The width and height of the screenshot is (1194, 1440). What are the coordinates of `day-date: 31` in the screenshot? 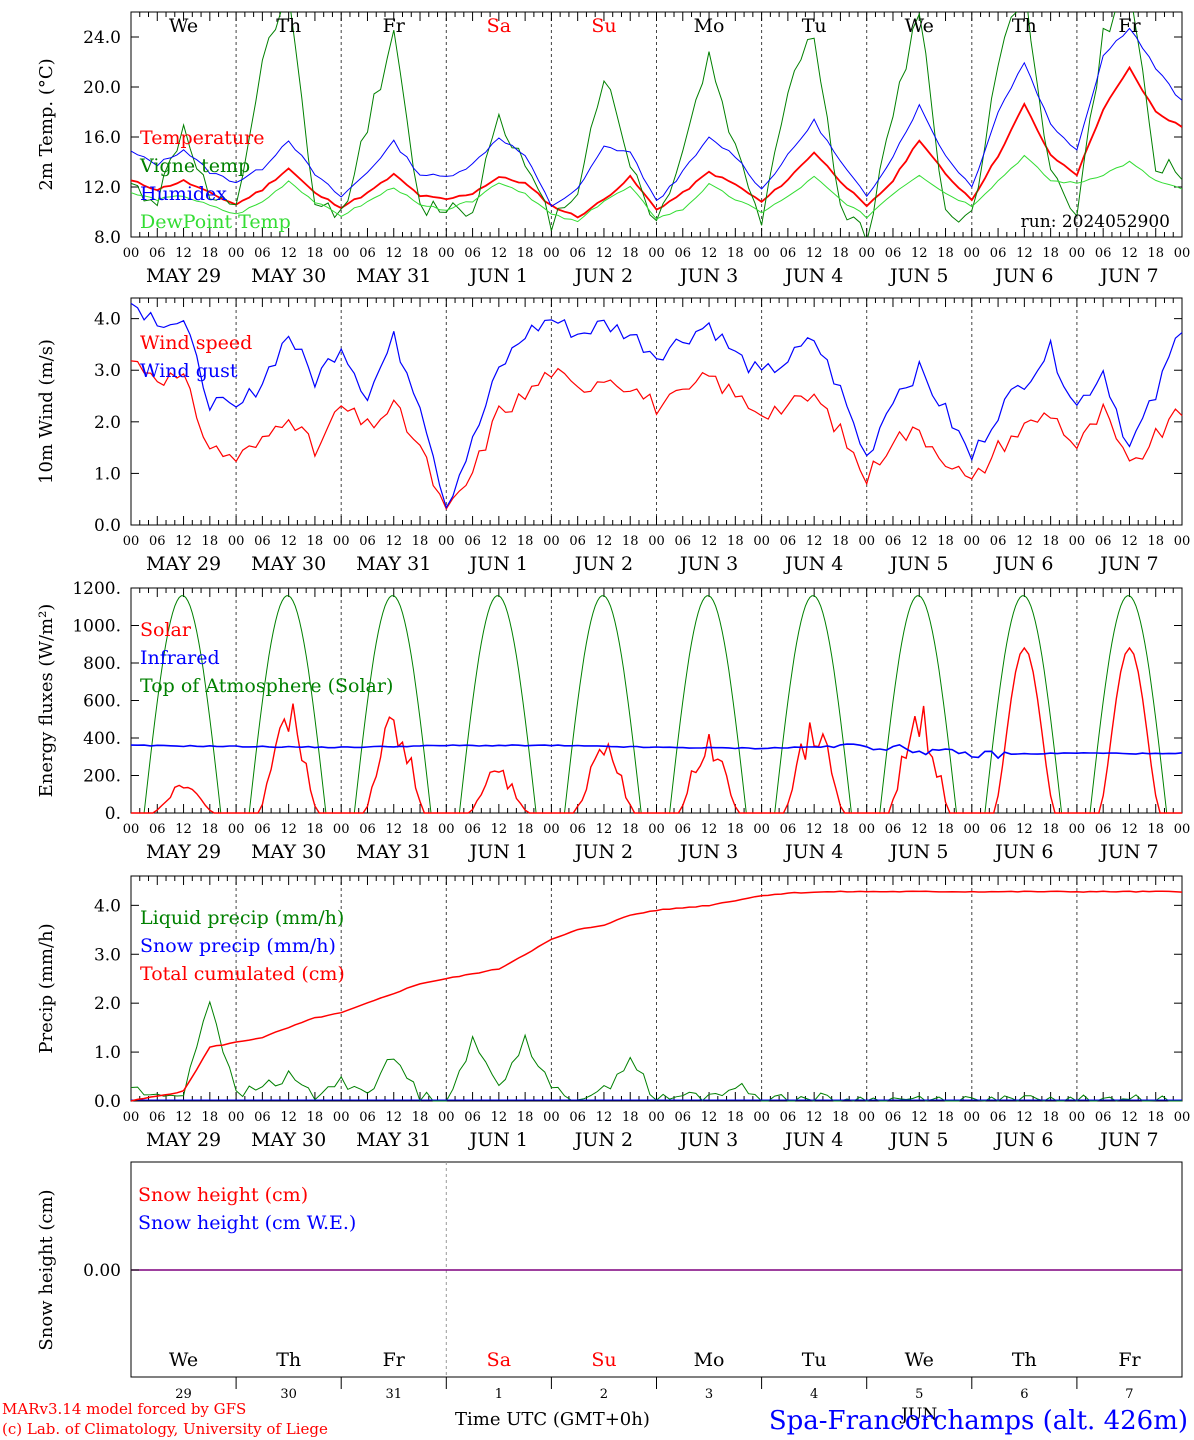 It's located at (393, 1394).